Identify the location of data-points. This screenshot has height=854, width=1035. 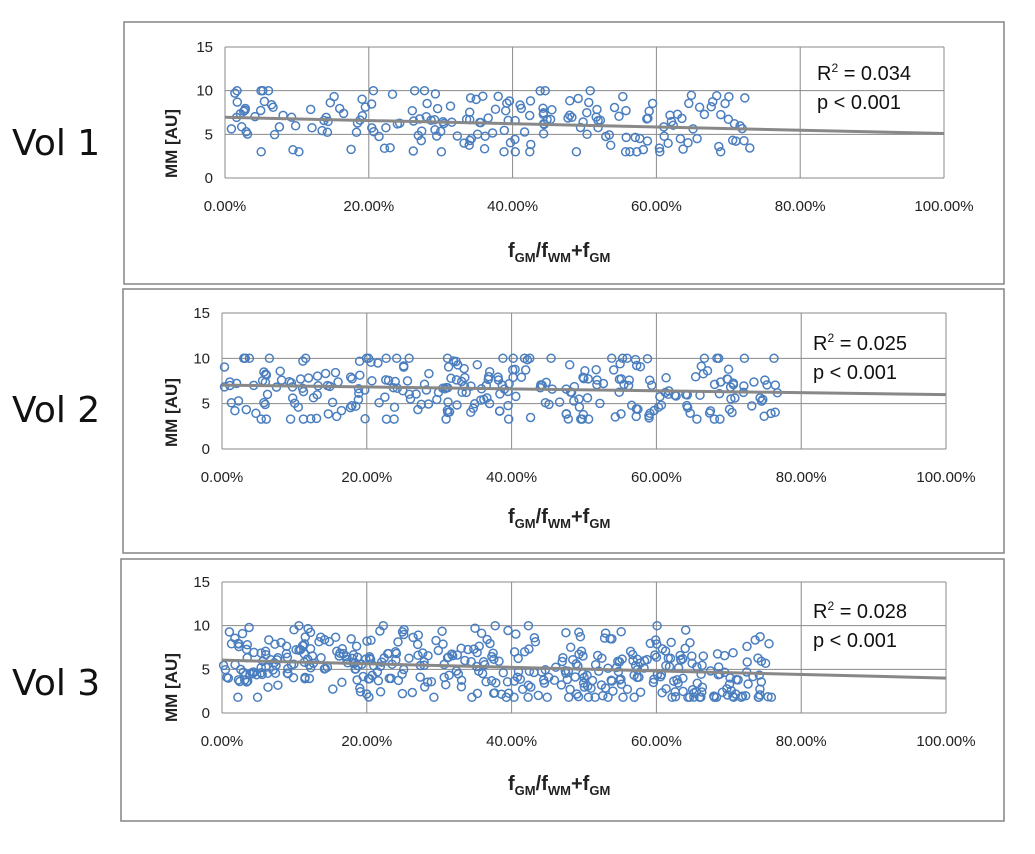
(490, 121).